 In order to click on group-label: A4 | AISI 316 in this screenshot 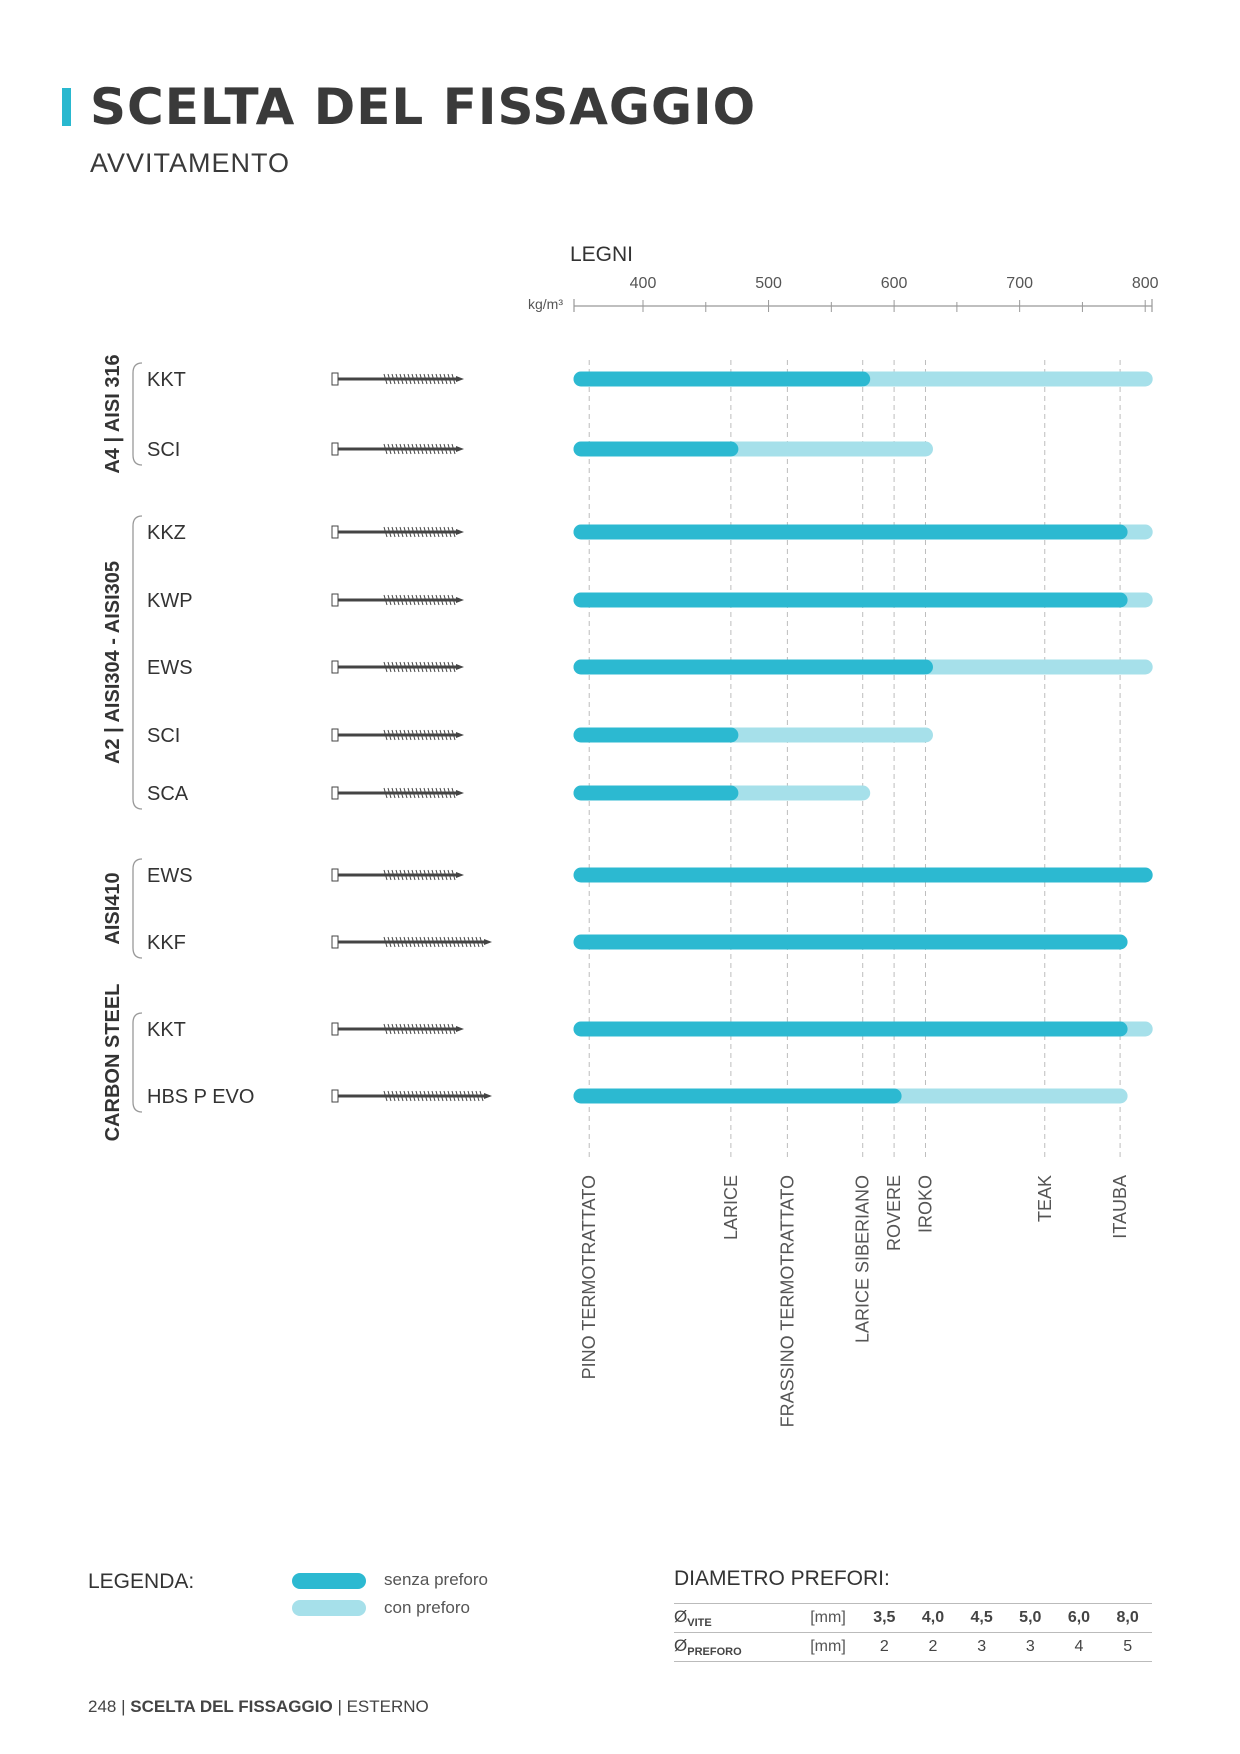, I will do `click(113, 413)`.